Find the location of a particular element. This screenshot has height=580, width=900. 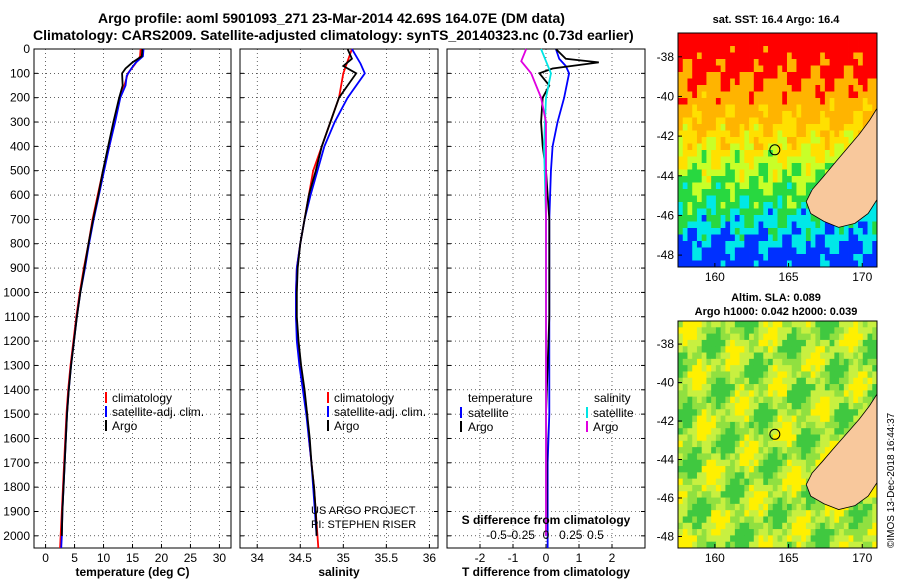

project-annotation: PI: STEPHEN RISER is located at coordinates (363, 525).